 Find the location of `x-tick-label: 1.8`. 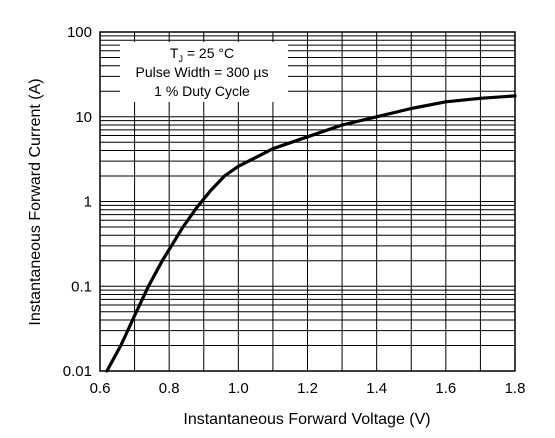

x-tick-label: 1.8 is located at coordinates (515, 388).